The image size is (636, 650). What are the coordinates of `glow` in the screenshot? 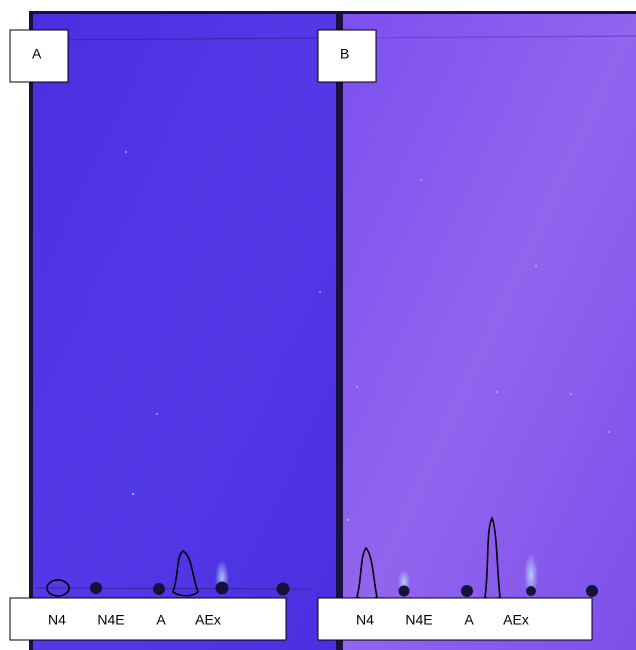 It's located at (531, 575).